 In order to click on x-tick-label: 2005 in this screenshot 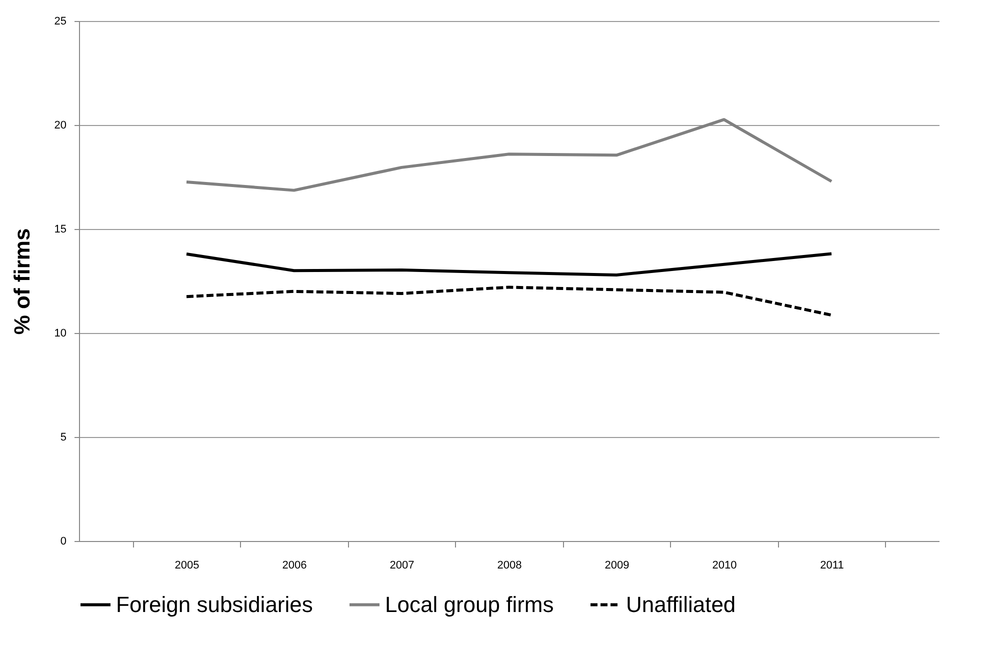, I will do `click(187, 566)`.